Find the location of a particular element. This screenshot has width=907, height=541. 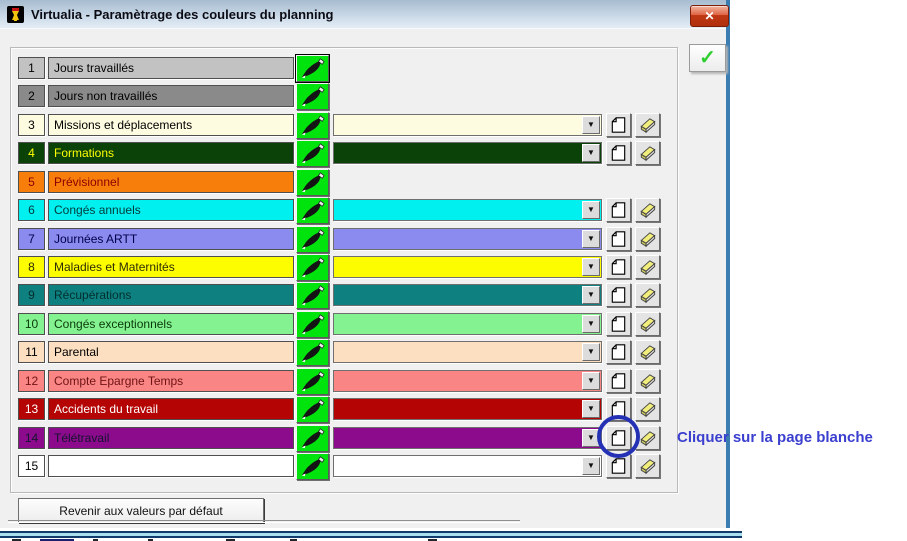

color-row: 5 Prévisionnel is located at coordinates (365, 184).